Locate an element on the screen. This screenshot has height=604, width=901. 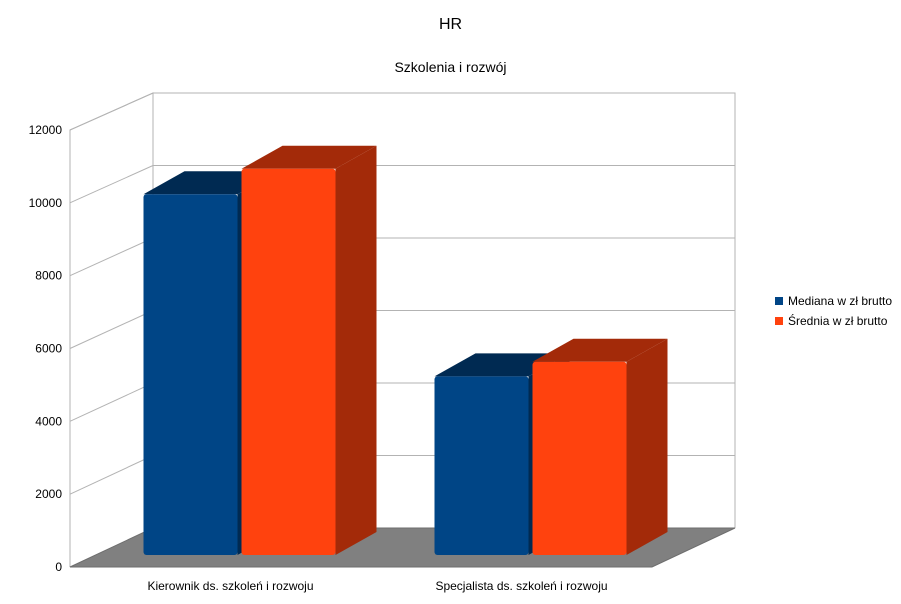
legend-item-srednia: Średnia w zł brutto is located at coordinates (833, 321).